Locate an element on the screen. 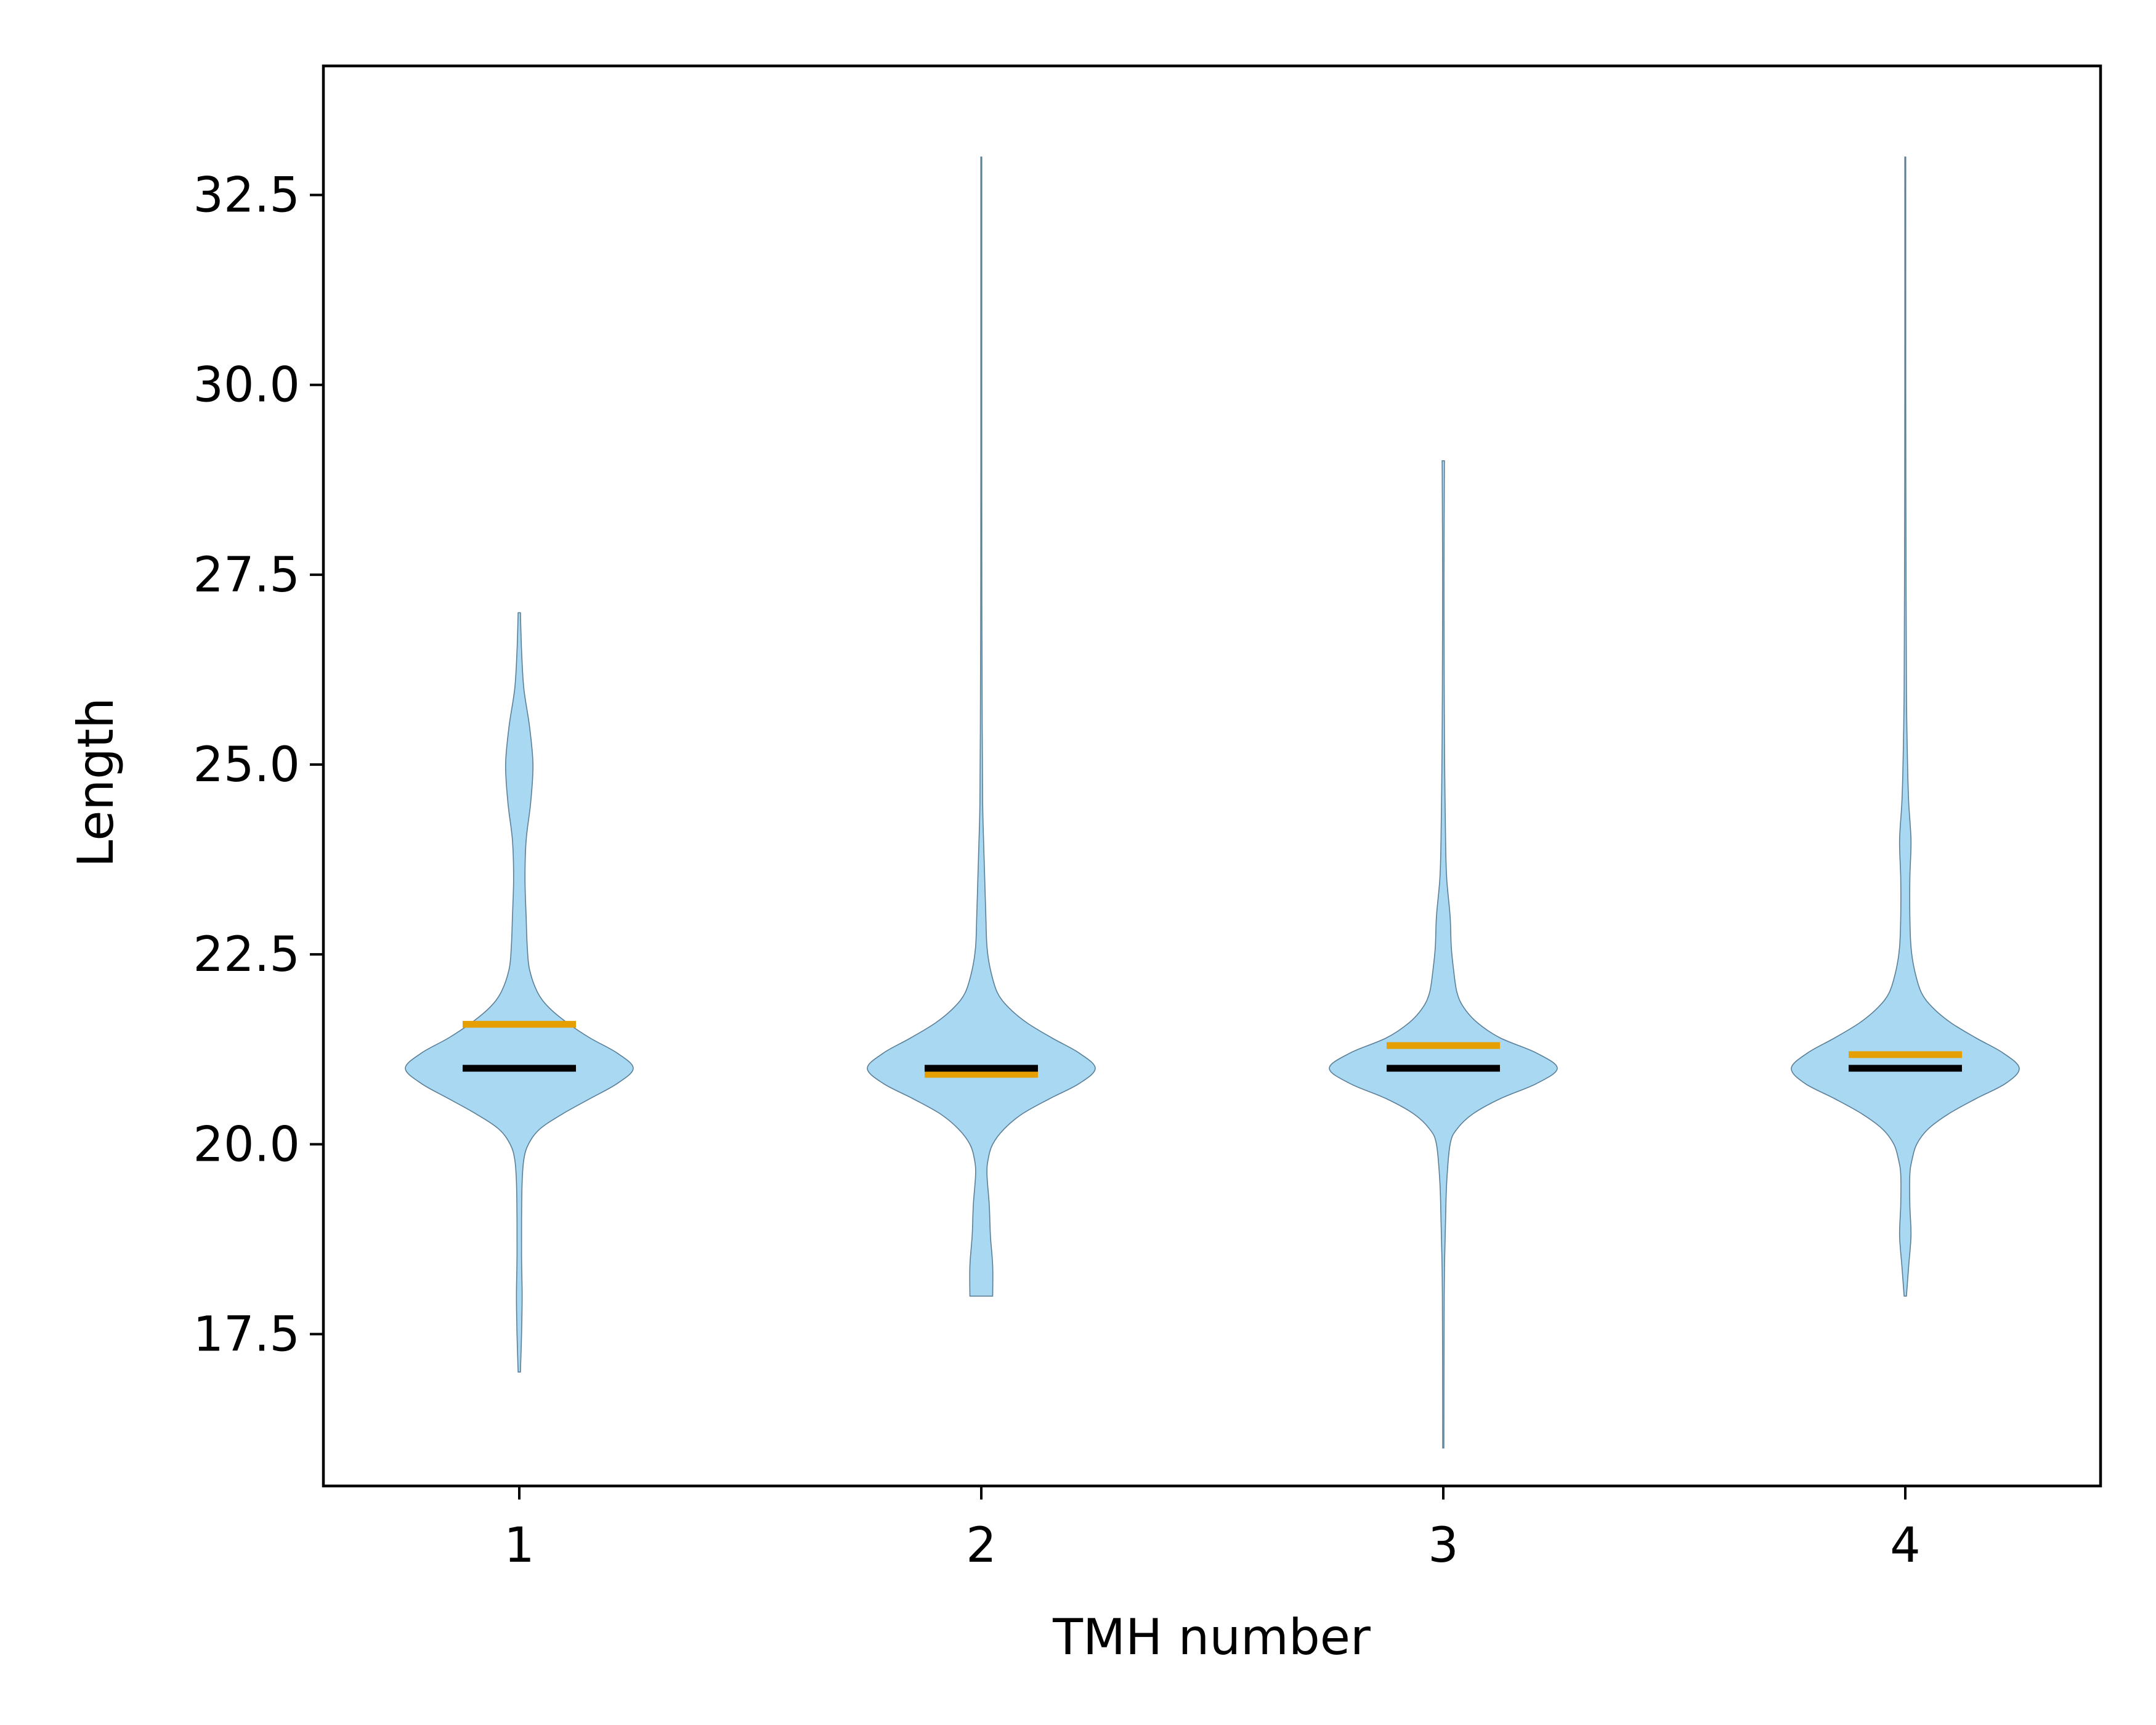 Image resolution: width=2156 pixels, height=1725 pixels. y-tick-label: 20.0 is located at coordinates (246, 1145).